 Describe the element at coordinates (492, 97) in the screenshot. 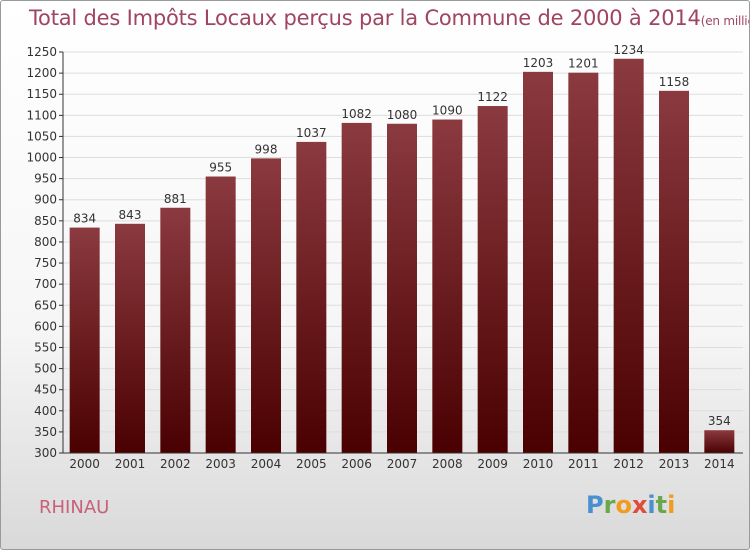

I see `bar-value-label: 1122` at that location.